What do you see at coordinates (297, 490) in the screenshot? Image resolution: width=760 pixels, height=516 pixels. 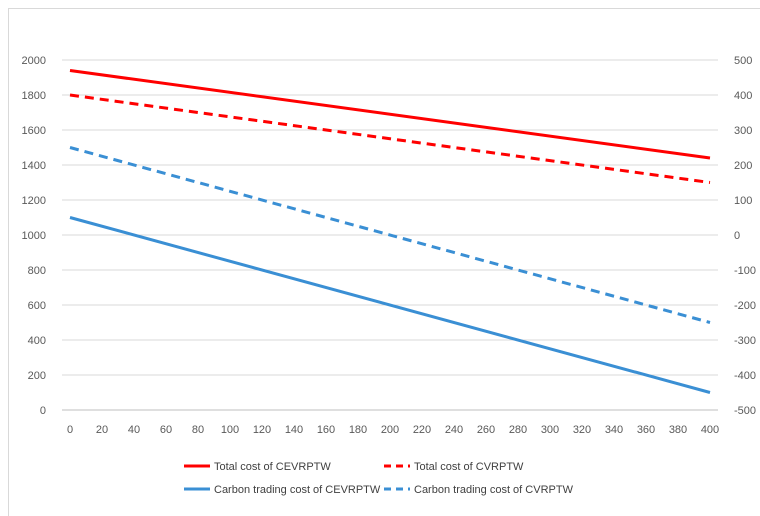 I see `legend-label: Carbon trading cost of CEVRPTW` at bounding box center [297, 490].